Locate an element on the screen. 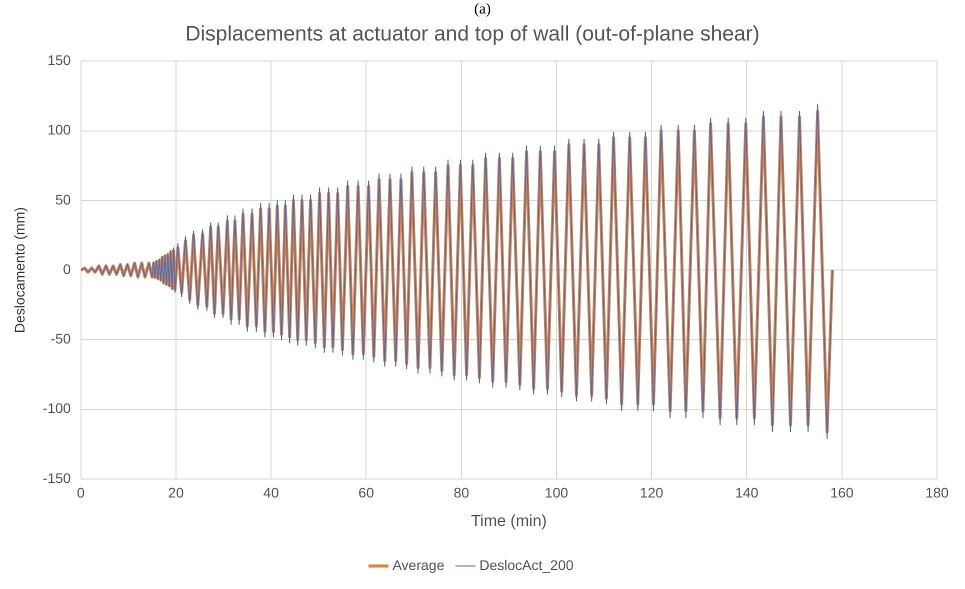 Image resolution: width=965 pixels, height=589 pixels. x-axis-title: Time (min) is located at coordinates (508, 521).